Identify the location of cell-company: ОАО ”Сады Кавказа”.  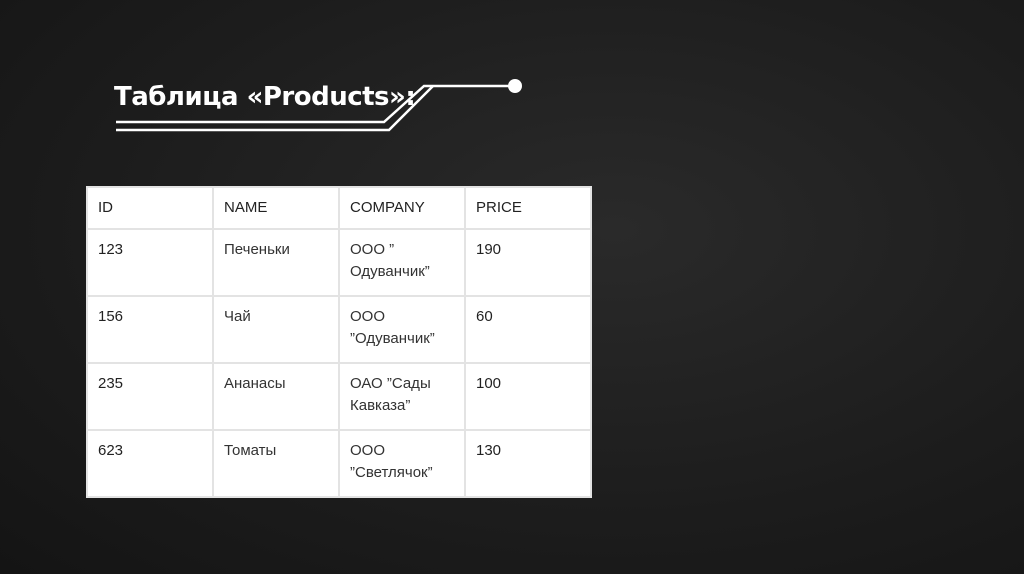
(402, 396).